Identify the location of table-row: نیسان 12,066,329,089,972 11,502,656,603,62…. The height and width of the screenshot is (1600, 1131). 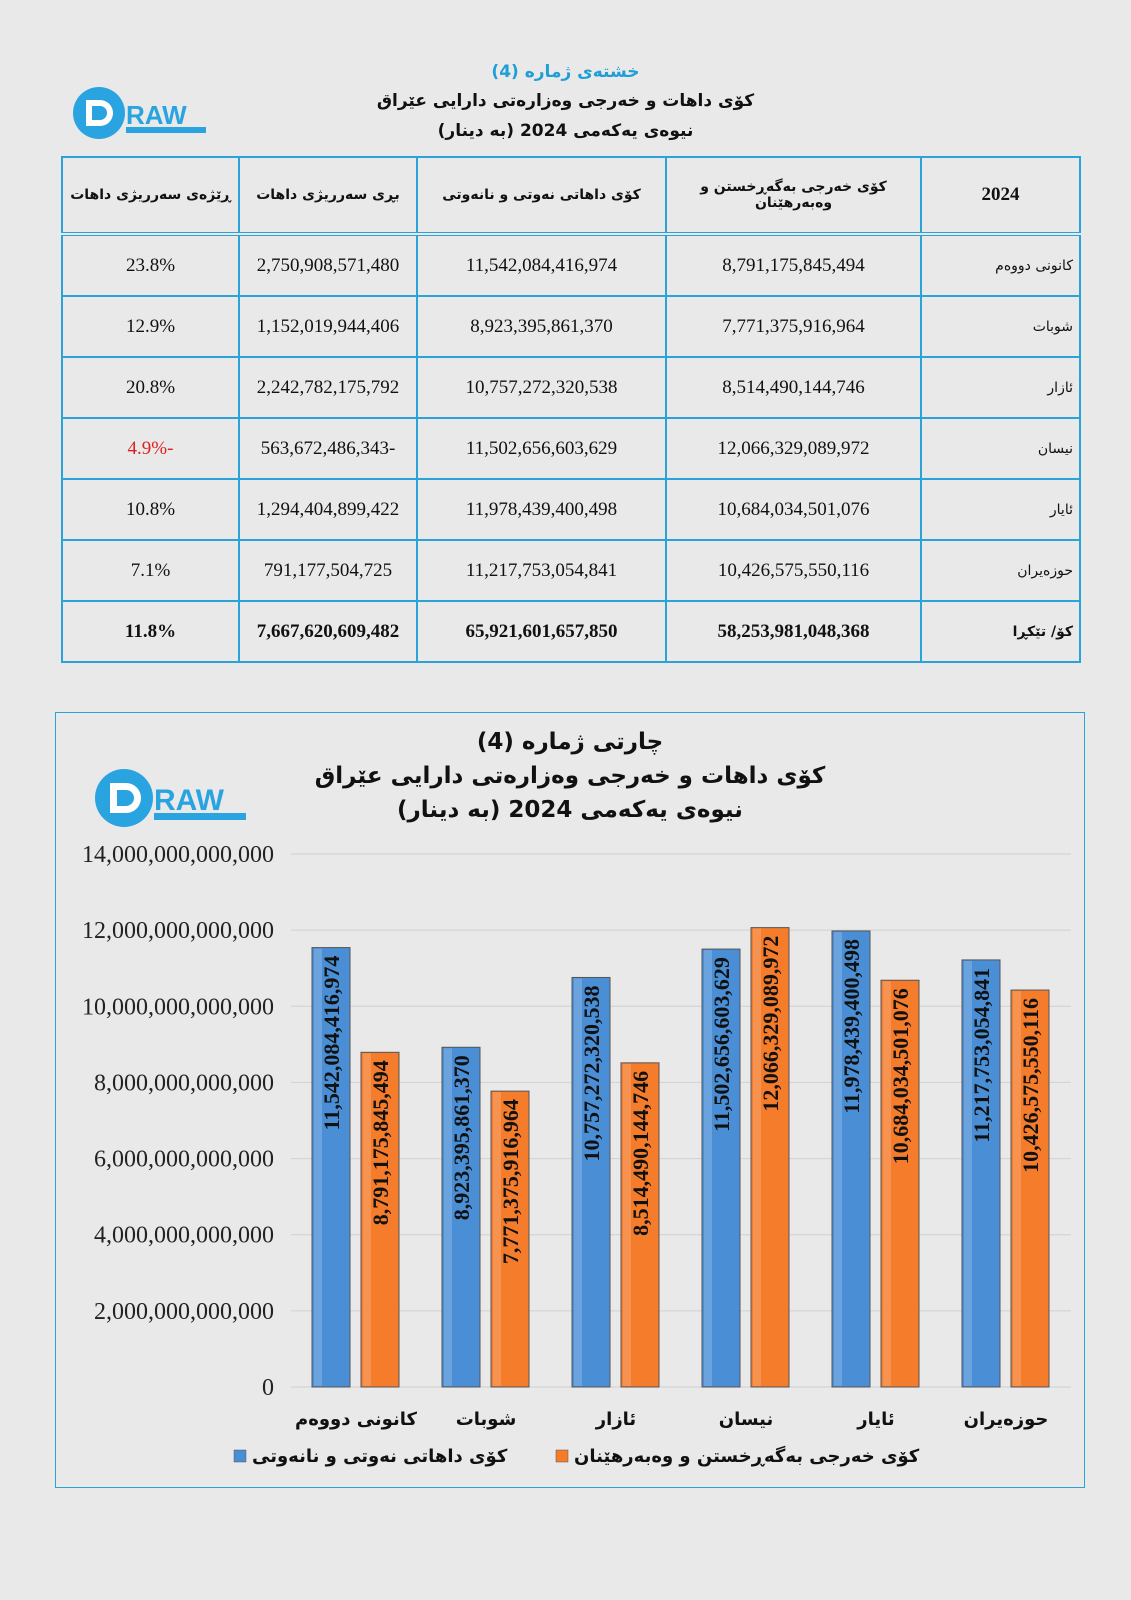
(571, 448).